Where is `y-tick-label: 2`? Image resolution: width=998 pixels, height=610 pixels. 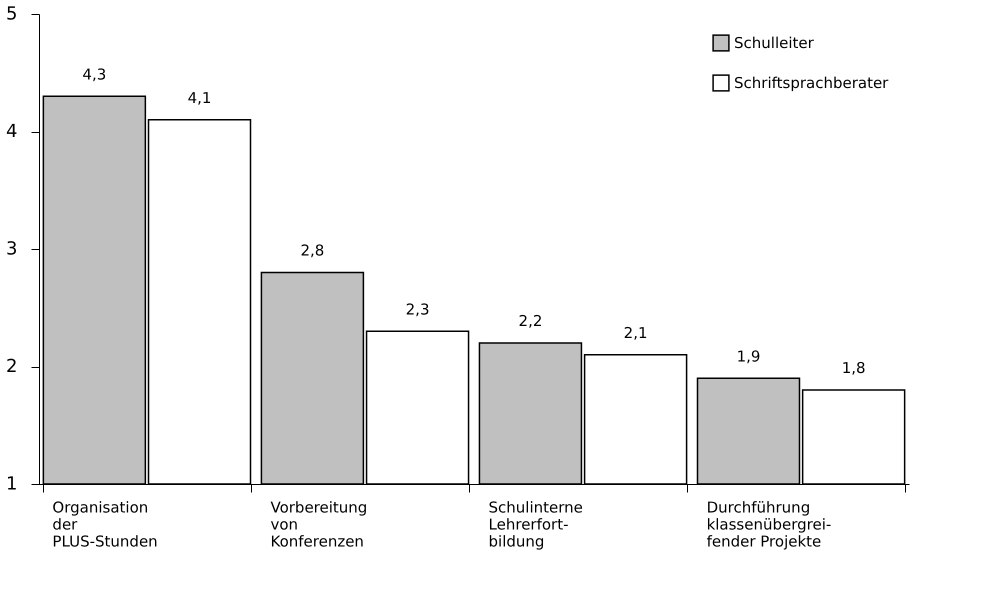 y-tick-label: 2 is located at coordinates (12, 366).